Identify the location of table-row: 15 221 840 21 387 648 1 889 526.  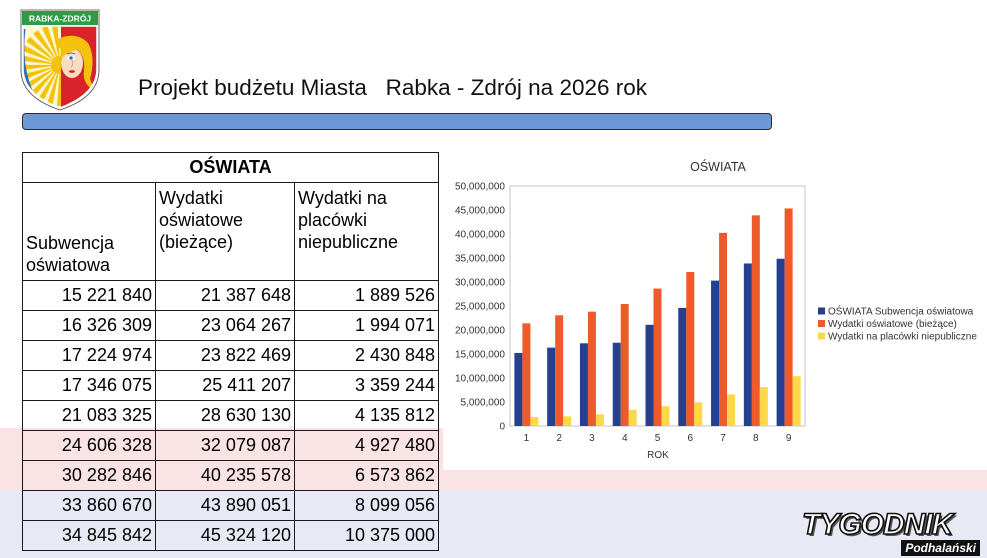
(231, 295).